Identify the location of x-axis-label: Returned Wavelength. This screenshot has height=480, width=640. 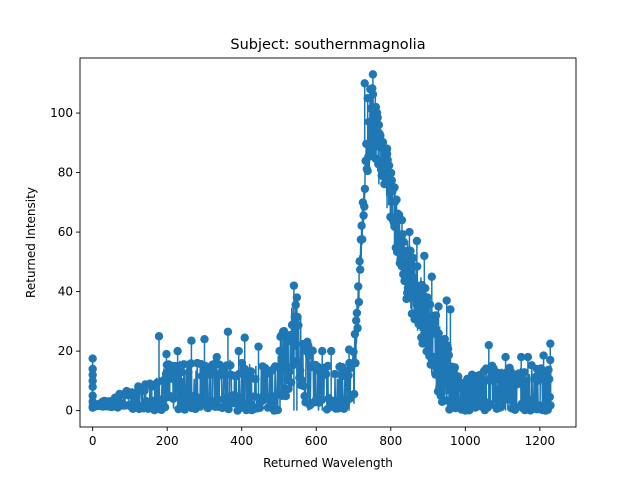
(328, 463).